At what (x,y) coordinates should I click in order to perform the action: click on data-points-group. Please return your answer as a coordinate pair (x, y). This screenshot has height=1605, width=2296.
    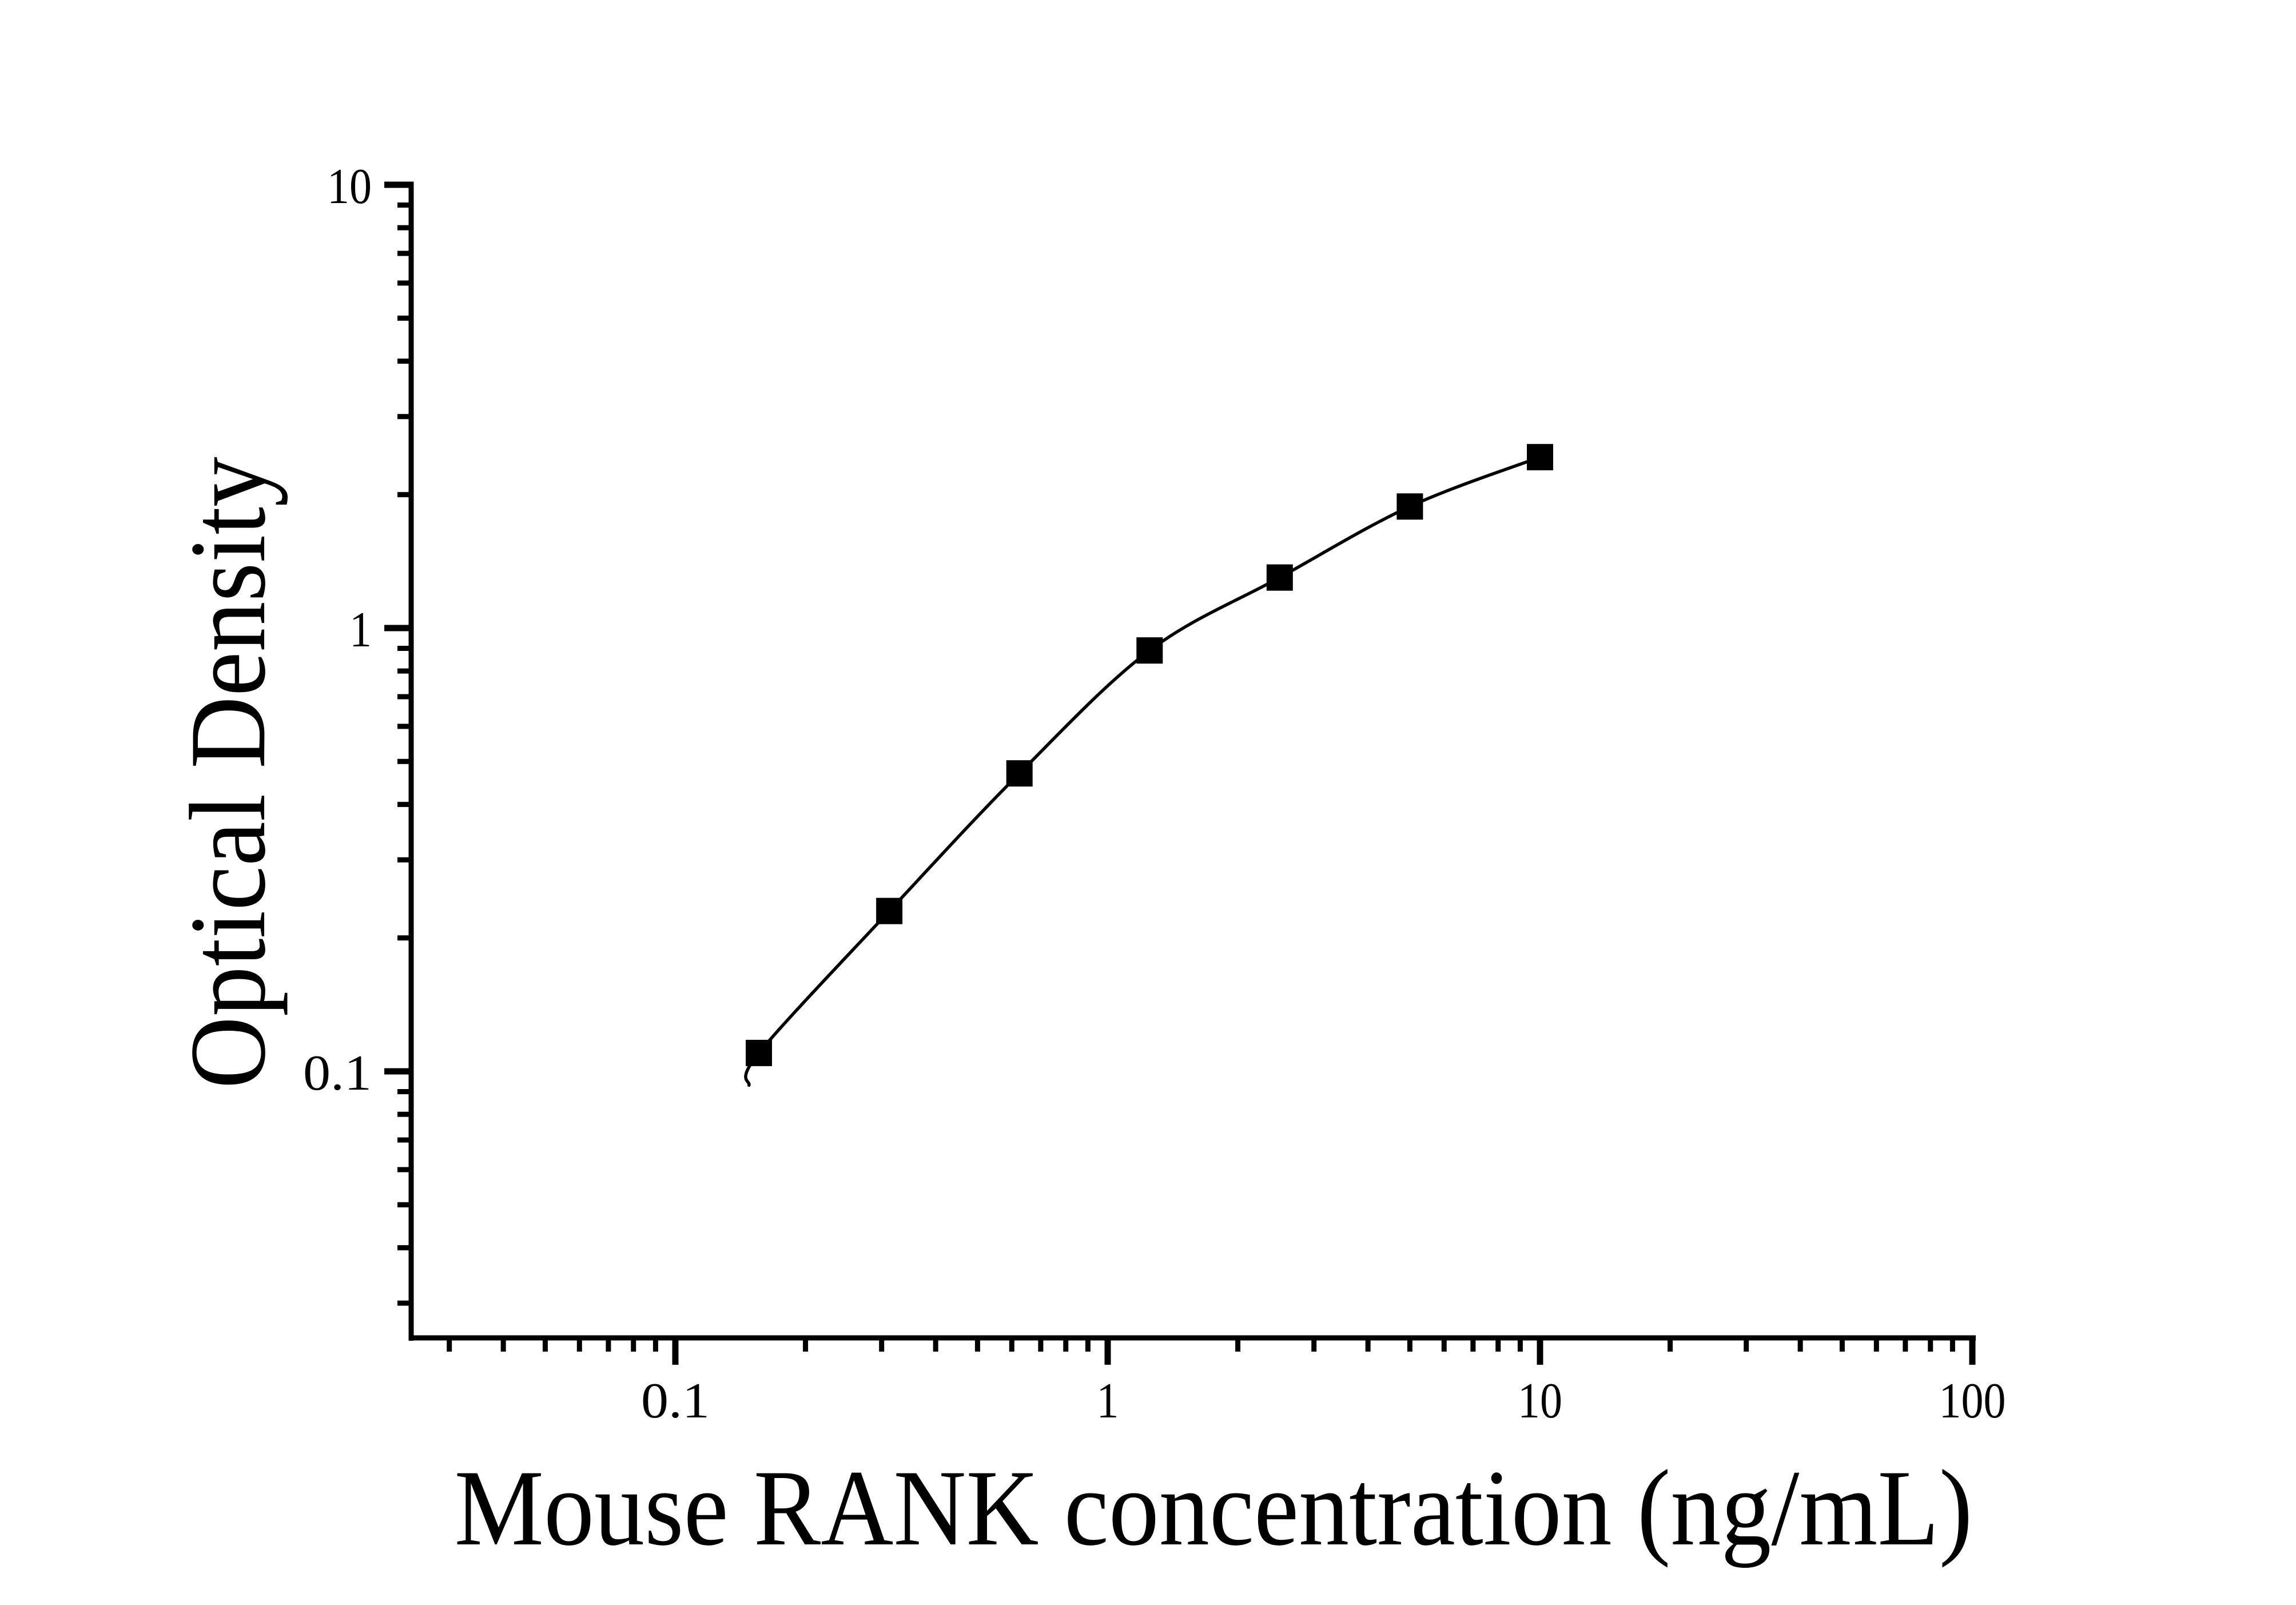
    Looking at the image, I should click on (1149, 755).